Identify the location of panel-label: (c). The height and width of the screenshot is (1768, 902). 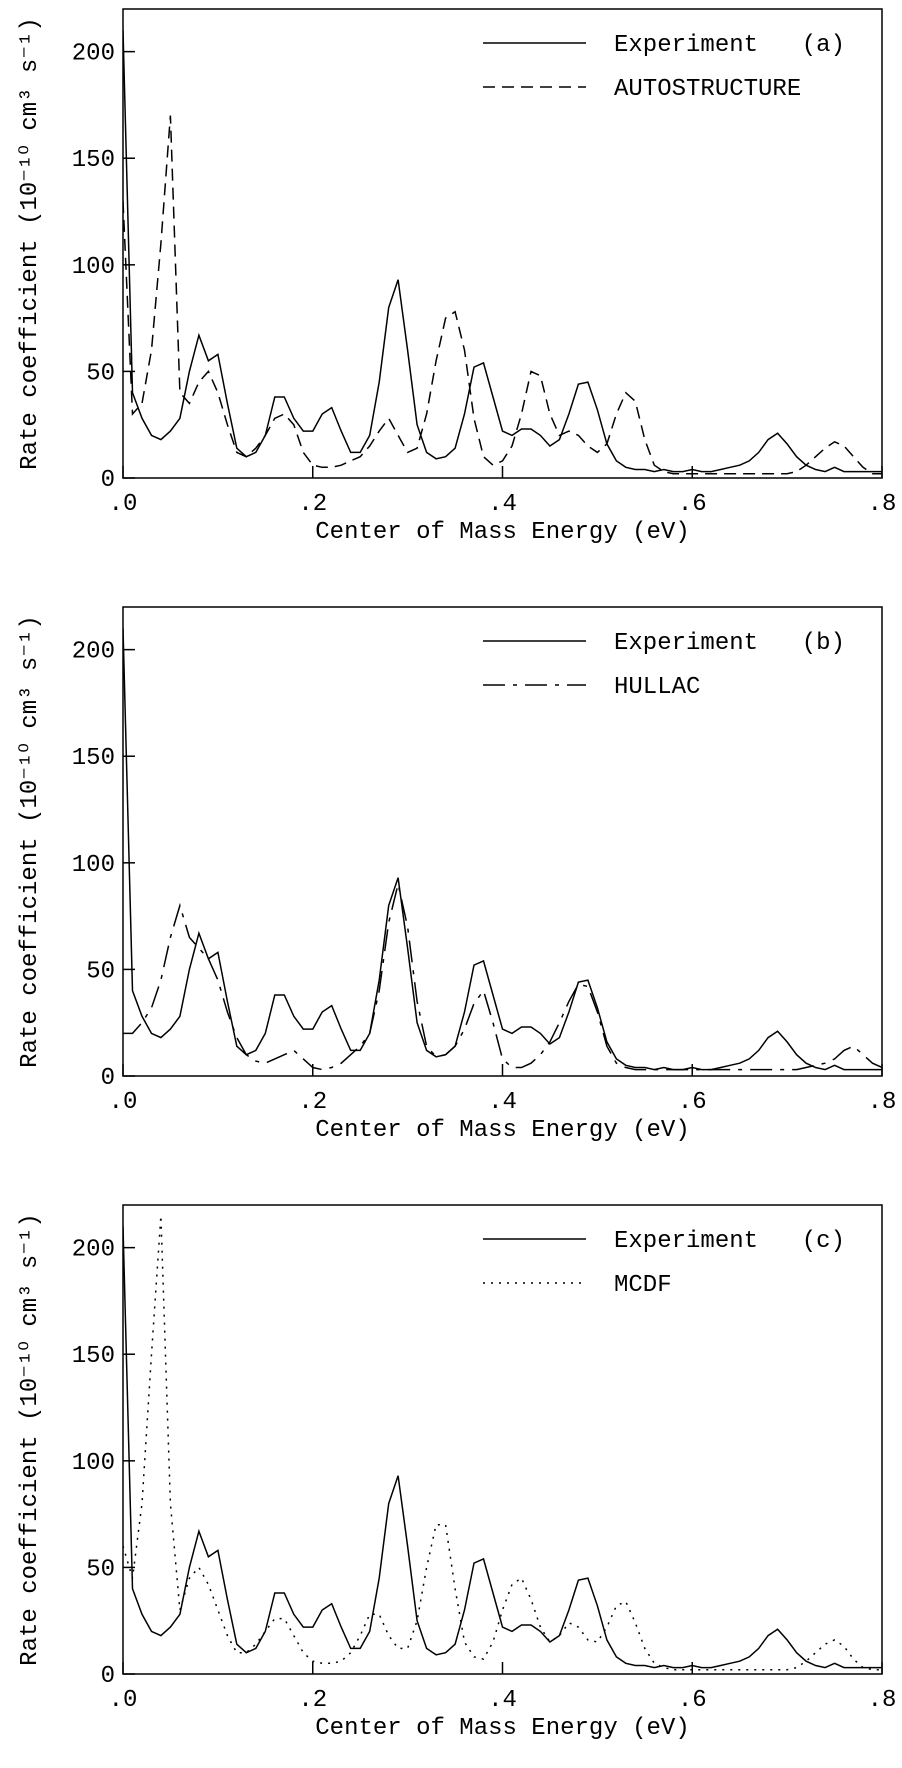
(823, 1241).